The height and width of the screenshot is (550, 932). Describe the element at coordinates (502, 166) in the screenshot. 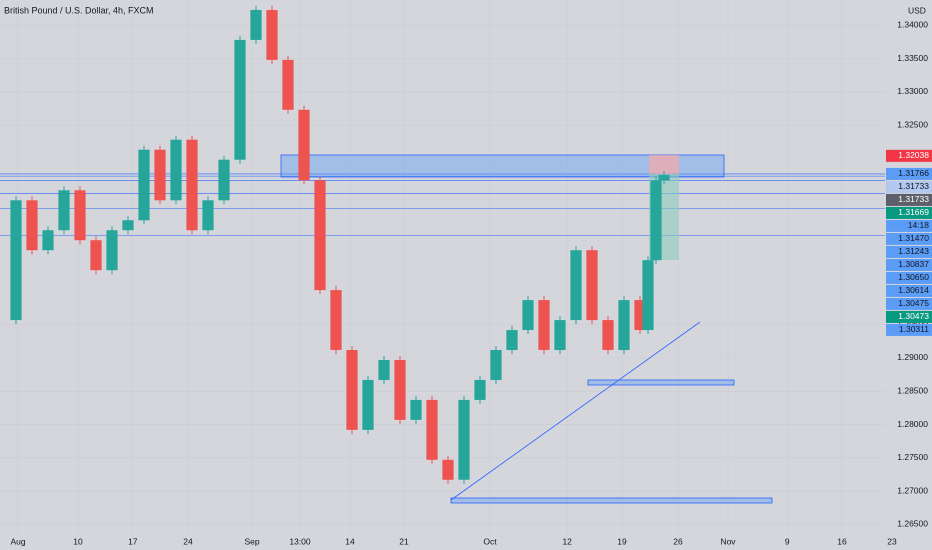

I see `supply-zone` at that location.